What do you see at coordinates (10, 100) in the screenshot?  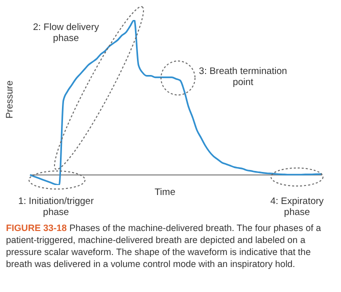 I see `y-axis-title: Pressure` at bounding box center [10, 100].